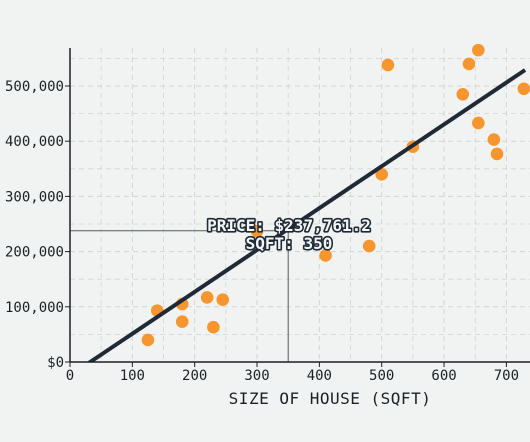  Describe the element at coordinates (132, 376) in the screenshot. I see `x-tick-label: 100` at that location.